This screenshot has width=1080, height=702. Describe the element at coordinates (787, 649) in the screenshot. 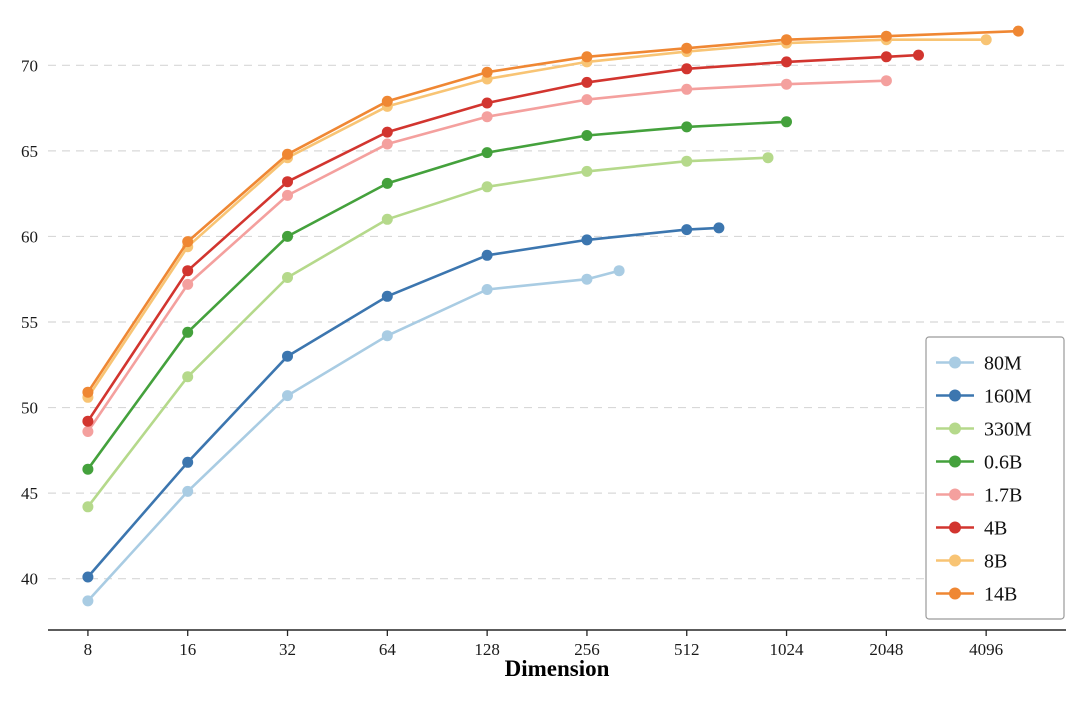

I see `x-tick-label: 1024` at that location.